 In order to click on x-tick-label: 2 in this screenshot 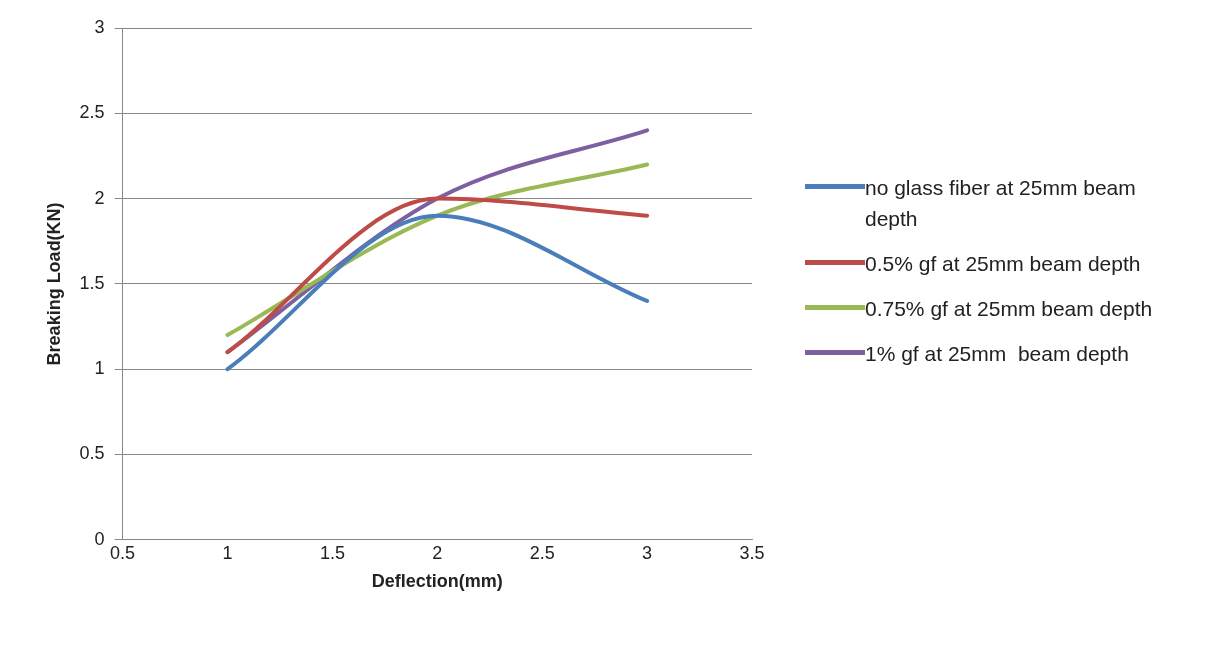, I will do `click(437, 552)`.